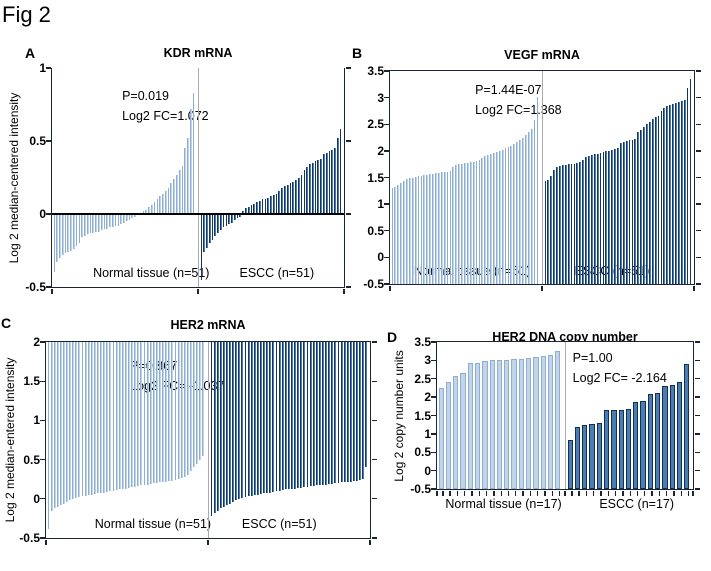 Image resolution: width=711 pixels, height=571 pixels. Describe the element at coordinates (472, 271) in the screenshot. I see `group-label-normal-b: Normal tissue (n=51)` at that location.